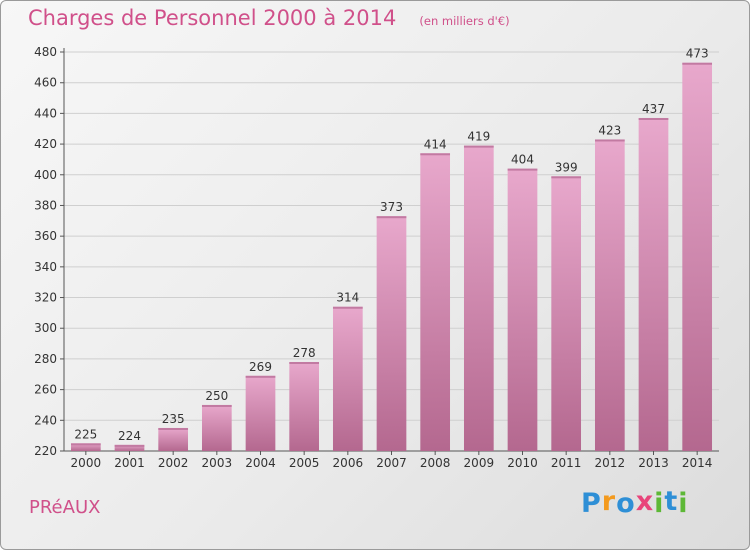  I want to click on y-tick-label: 260, so click(45, 390).